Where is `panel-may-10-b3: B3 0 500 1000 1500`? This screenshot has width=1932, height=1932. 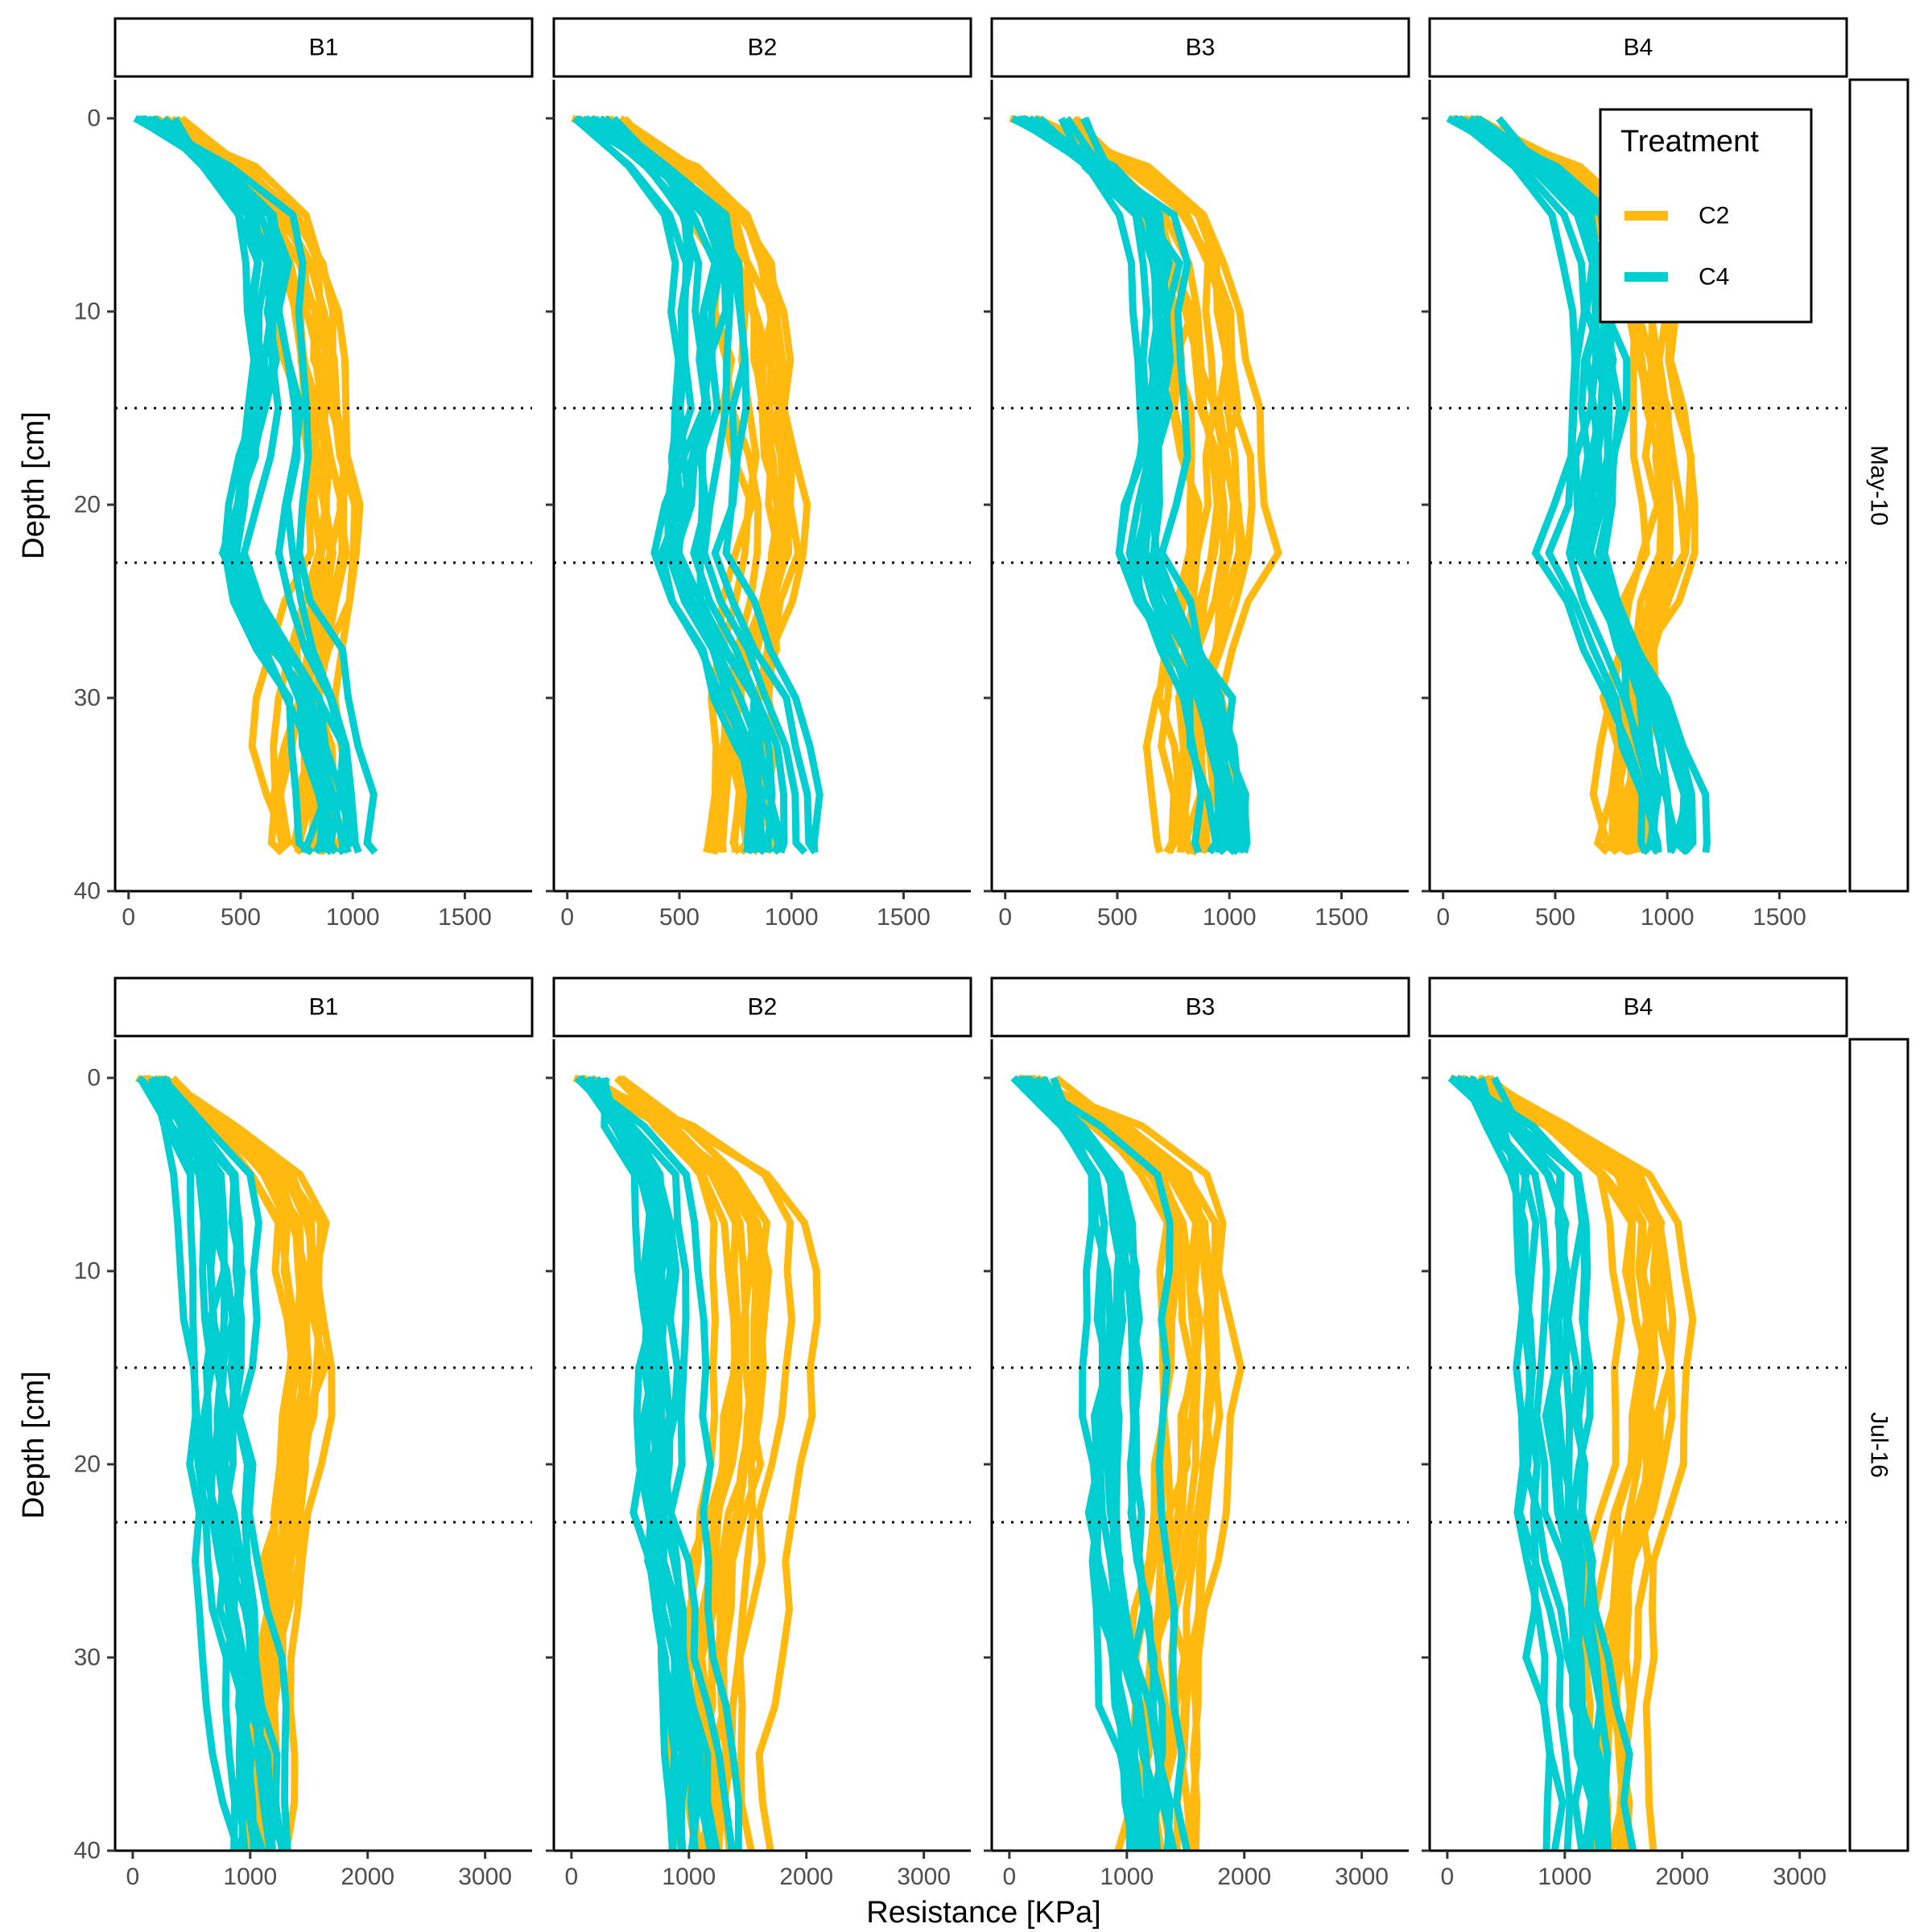
panel-may-10-b3: B3 0 500 1000 1500 is located at coordinates (1197, 474).